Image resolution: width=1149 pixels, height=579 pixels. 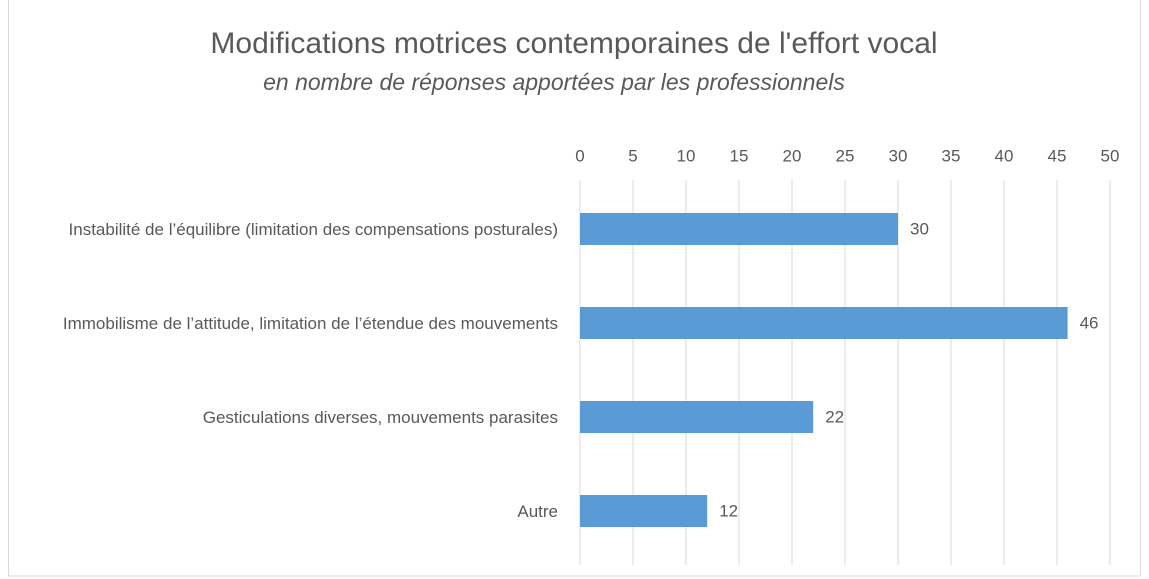 I want to click on x-tick-label: 40, so click(x=1004, y=155).